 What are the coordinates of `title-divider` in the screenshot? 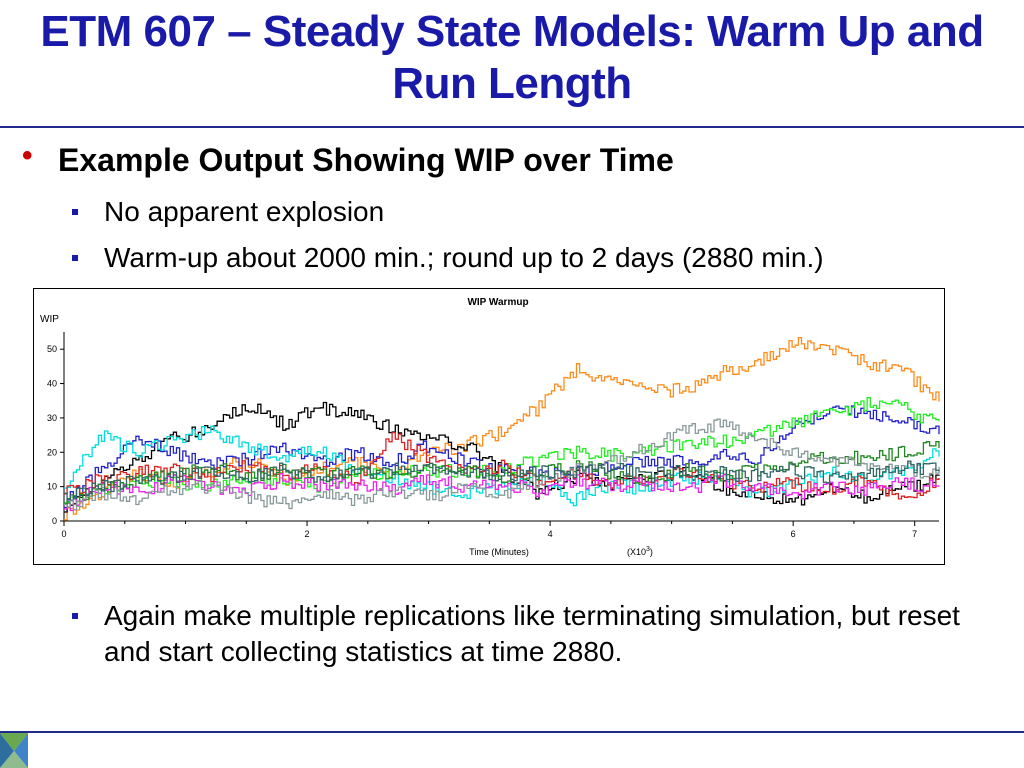 It's located at (512, 127).